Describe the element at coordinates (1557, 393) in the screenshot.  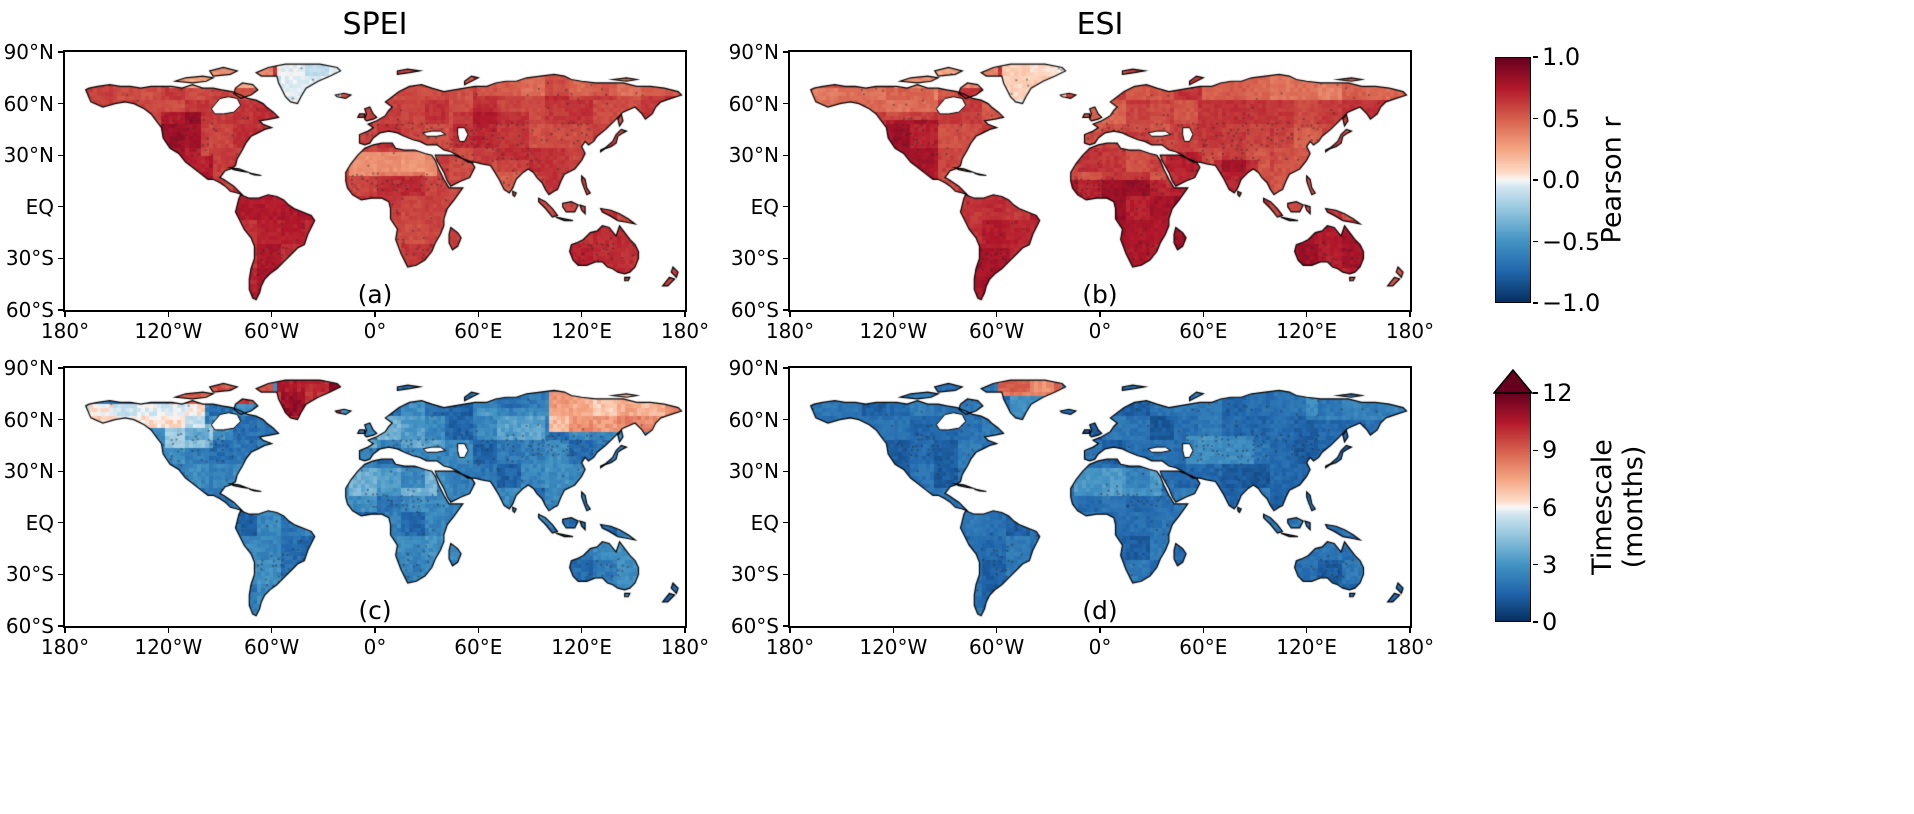
I see `colorbar-tick-label: 12` at that location.